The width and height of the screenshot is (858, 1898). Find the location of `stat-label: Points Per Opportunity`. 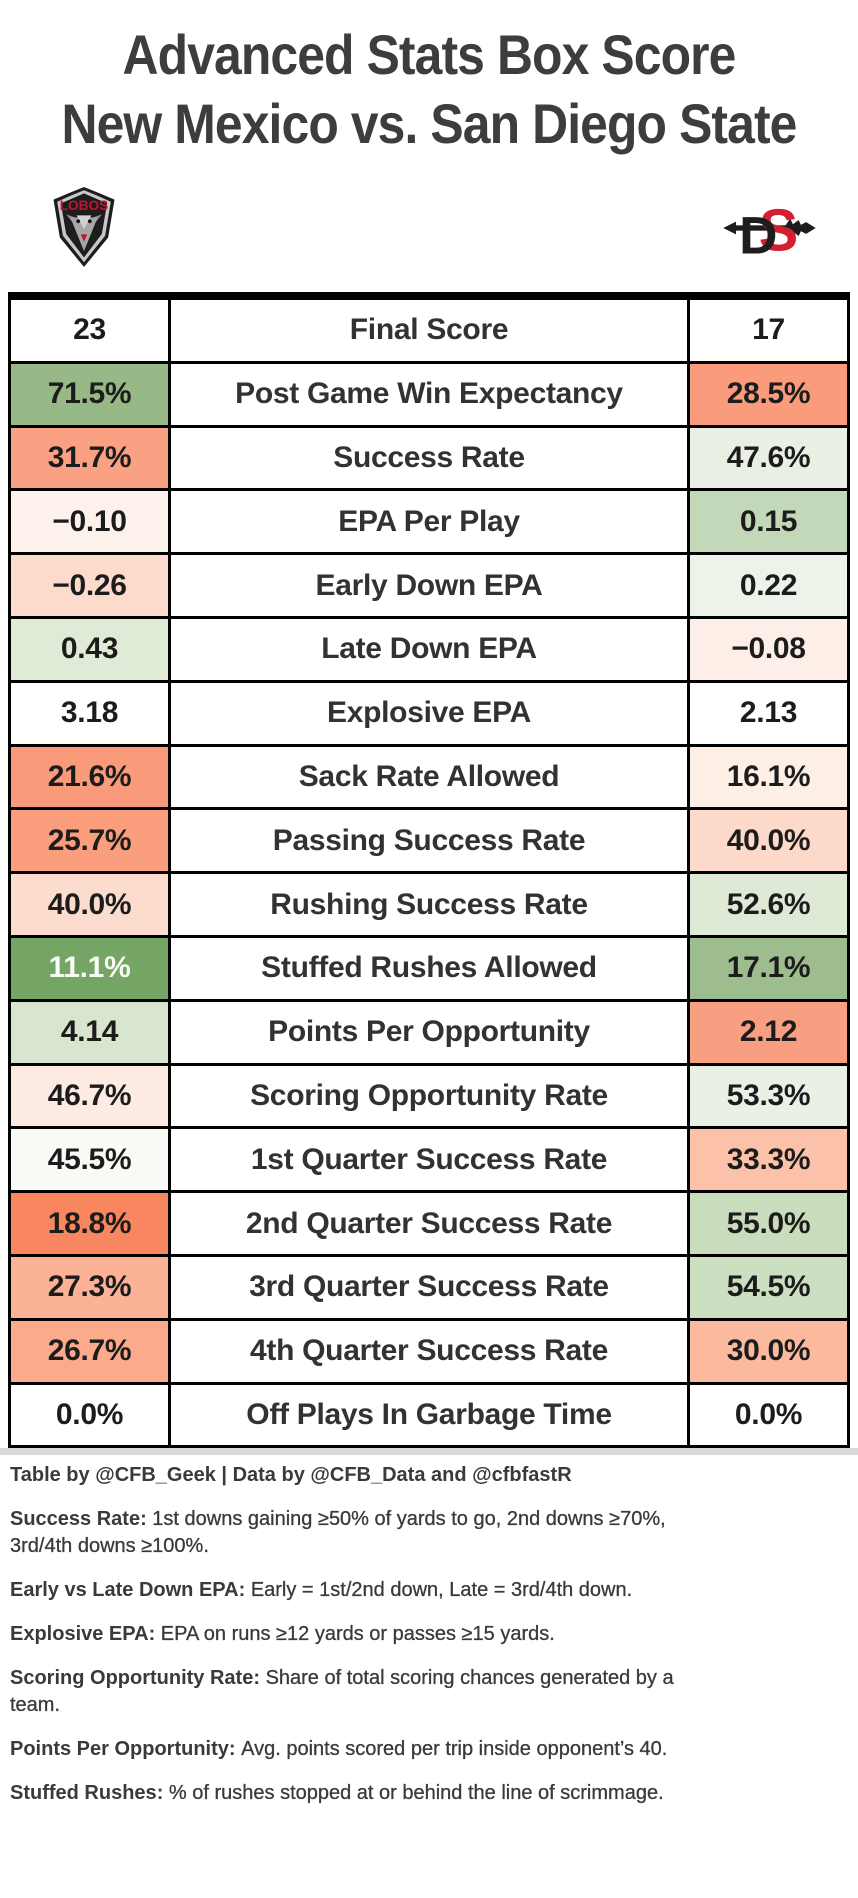

stat-label: Points Per Opportunity is located at coordinates (430, 1032).